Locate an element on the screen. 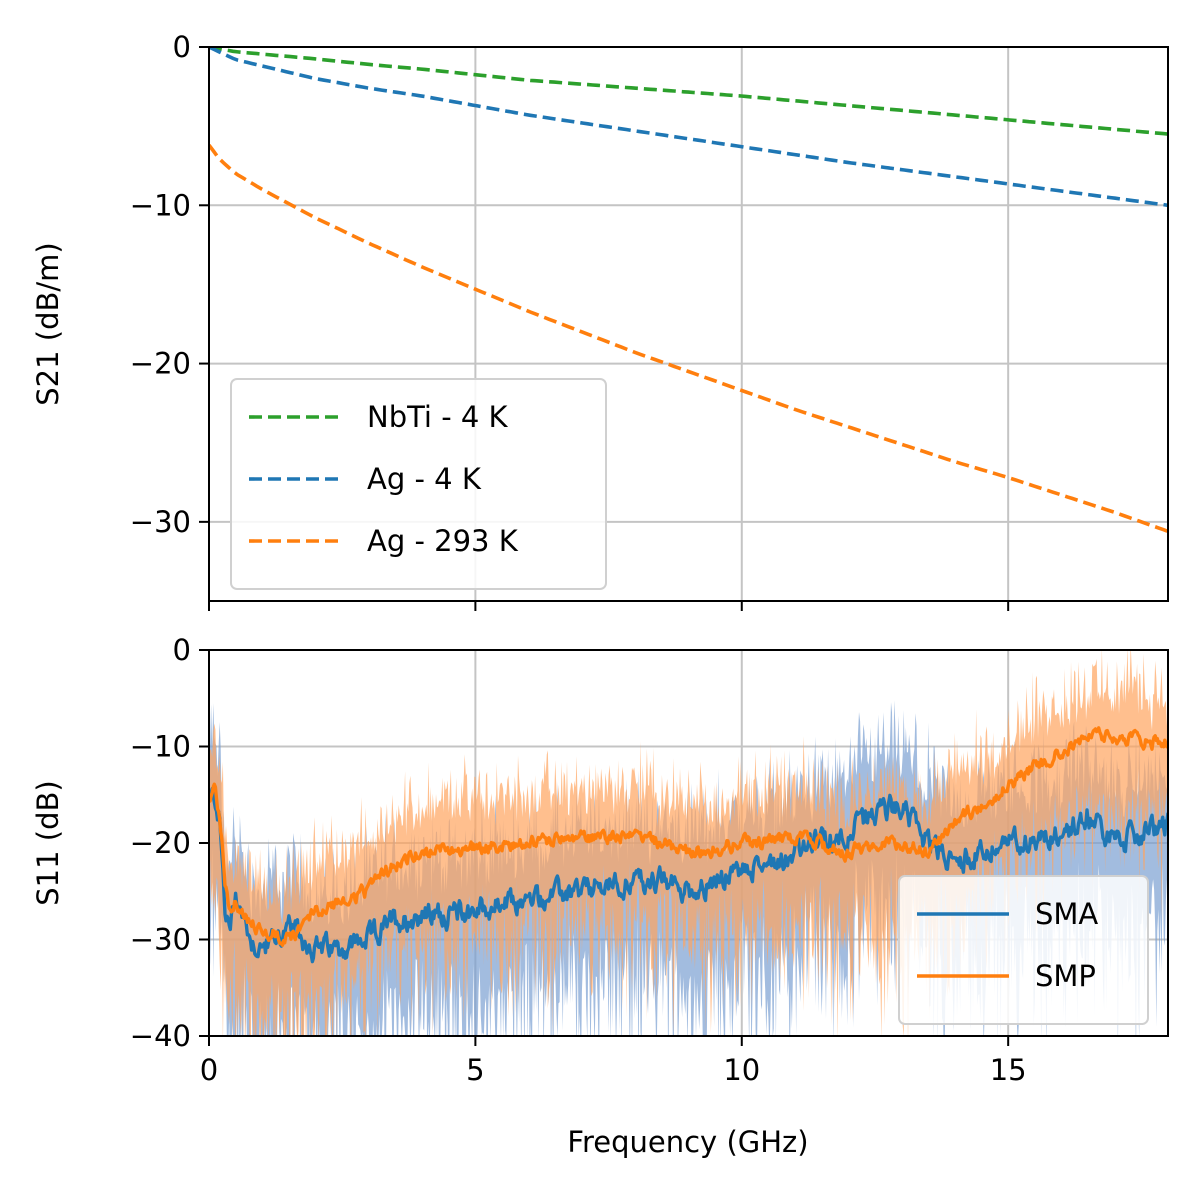  s21-y-axis-label: S21 (dB/m) is located at coordinates (48, 323).